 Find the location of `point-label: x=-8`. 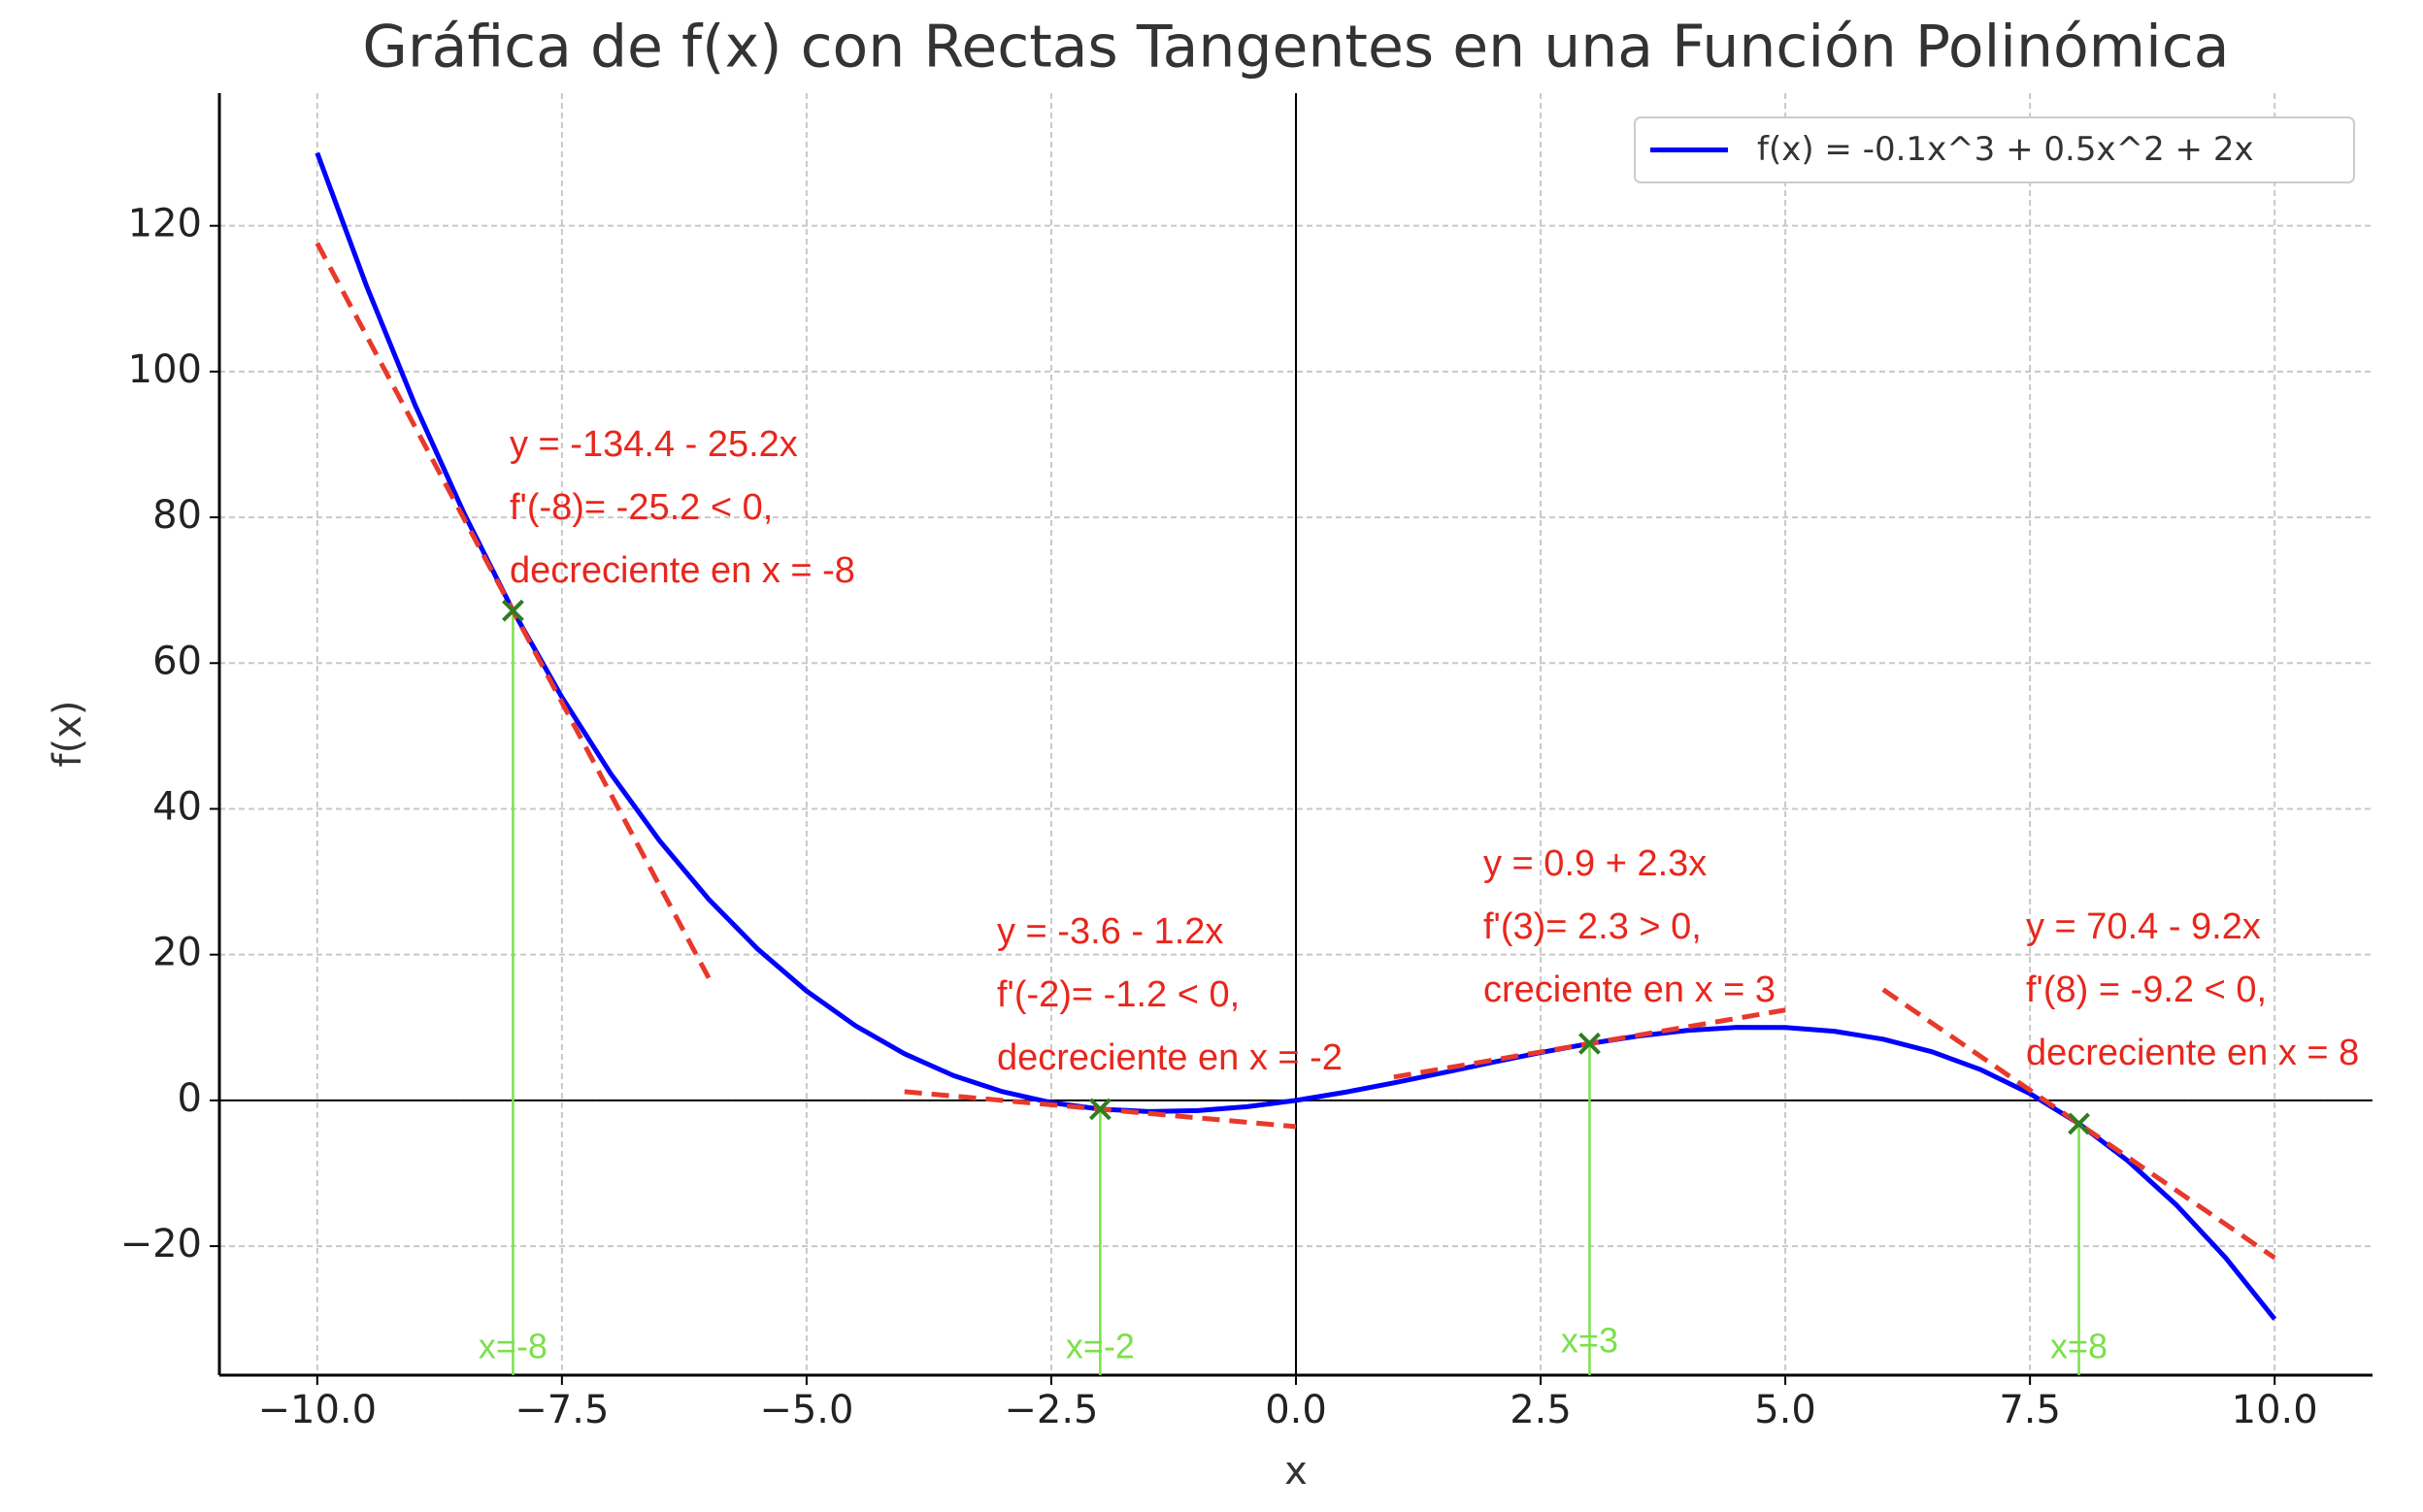

point-label: x=-8 is located at coordinates (513, 1346).